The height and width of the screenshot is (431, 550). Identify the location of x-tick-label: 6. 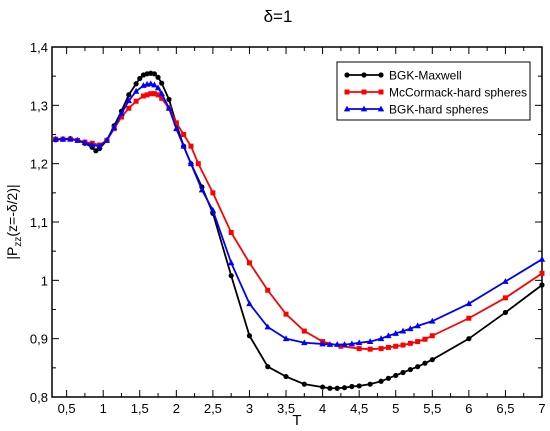
(468, 408).